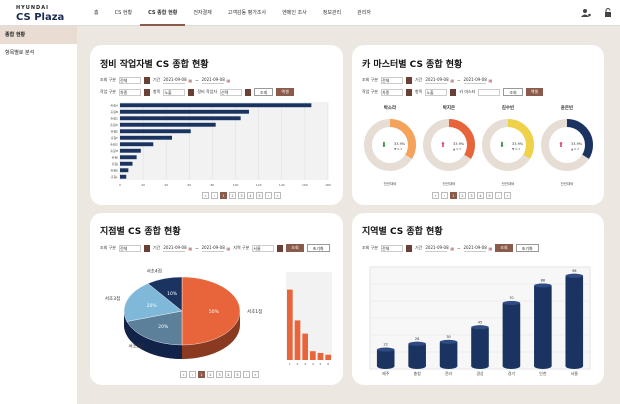 This screenshot has height=404, width=620. Describe the element at coordinates (294, 13) in the screenshot. I see `nav-item: 엔메인 조사` at that location.